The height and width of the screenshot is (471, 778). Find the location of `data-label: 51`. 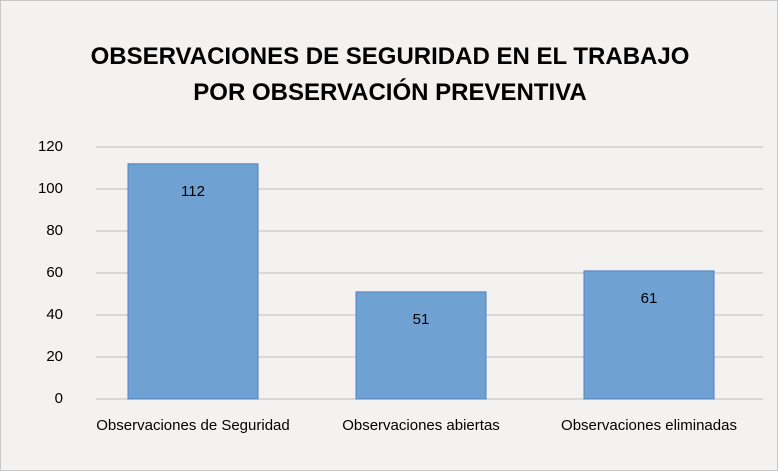

data-label: 51 is located at coordinates (421, 319).